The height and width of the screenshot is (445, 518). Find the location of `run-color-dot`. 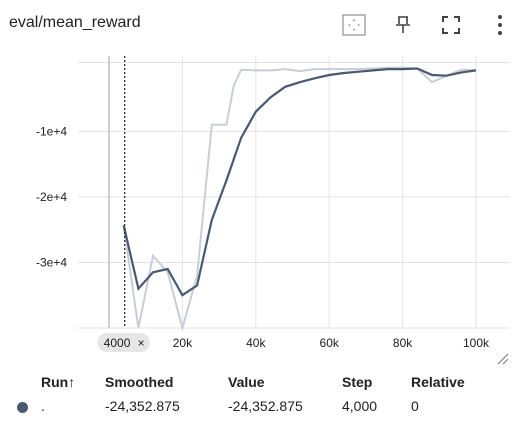

run-color-dot is located at coordinates (22, 407).